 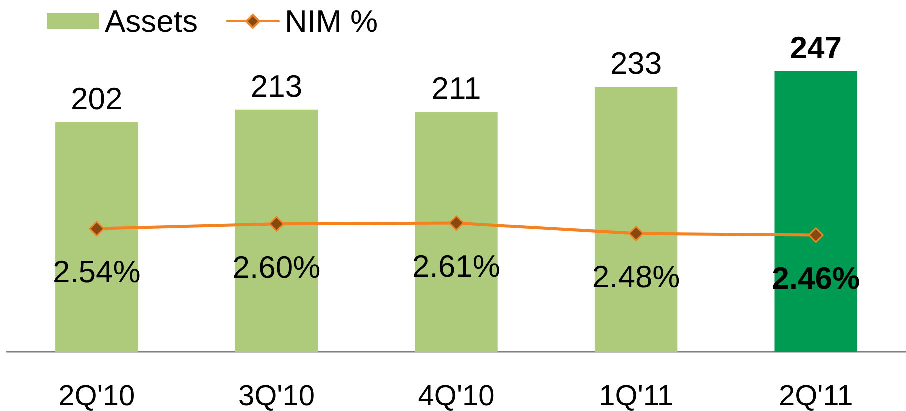 What do you see at coordinates (636, 395) in the screenshot?
I see `x-tick-label: 1Q'11` at bounding box center [636, 395].